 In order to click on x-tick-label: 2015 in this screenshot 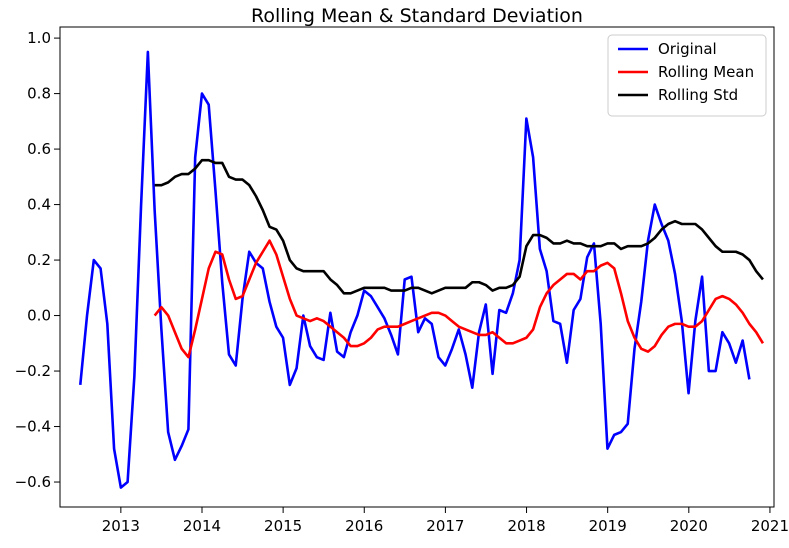, I will do `click(283, 526)`.